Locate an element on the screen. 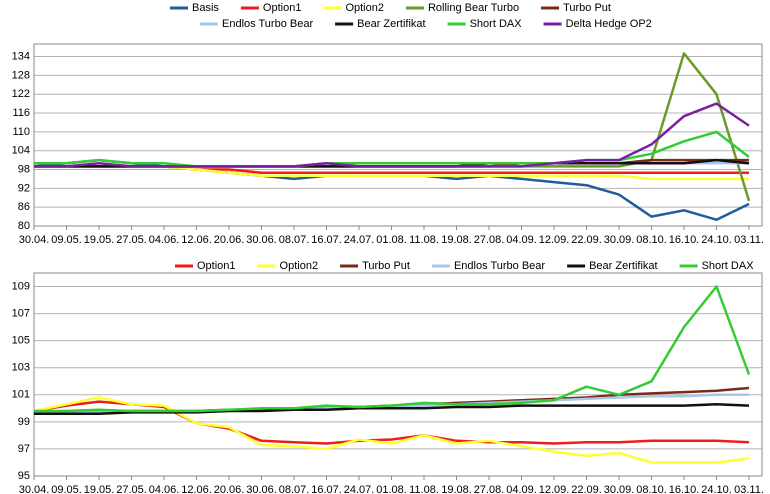  y-tick-label: 92 is located at coordinates (24, 188).